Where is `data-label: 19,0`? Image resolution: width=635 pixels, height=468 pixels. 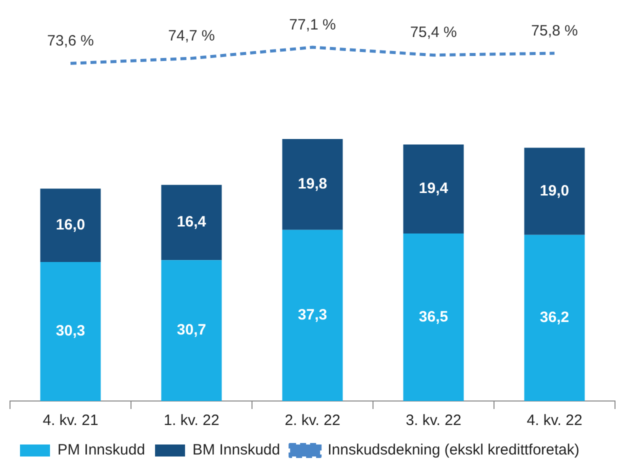 data-label: 19,0 is located at coordinates (555, 191).